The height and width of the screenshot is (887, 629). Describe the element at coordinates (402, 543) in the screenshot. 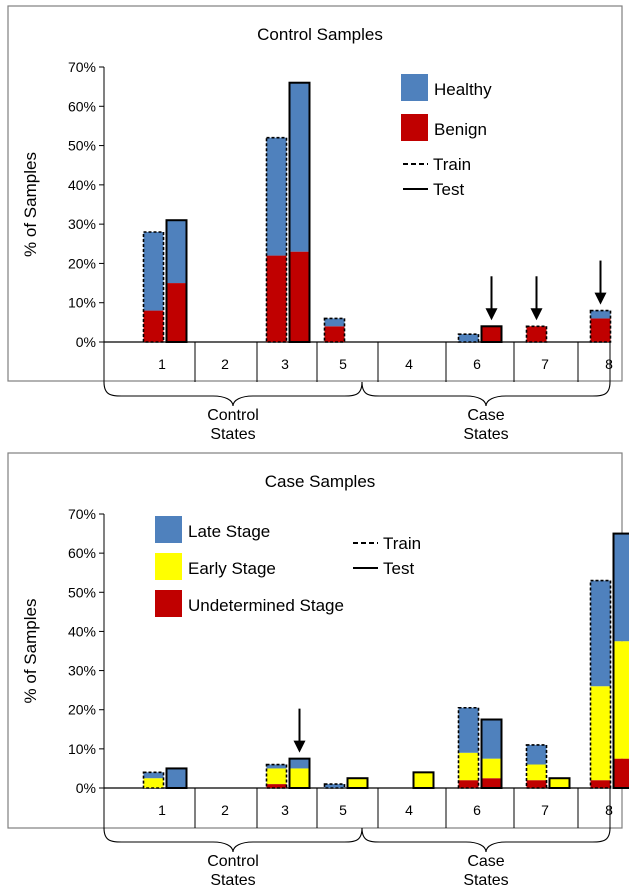

I see `legend-label: Train` at that location.